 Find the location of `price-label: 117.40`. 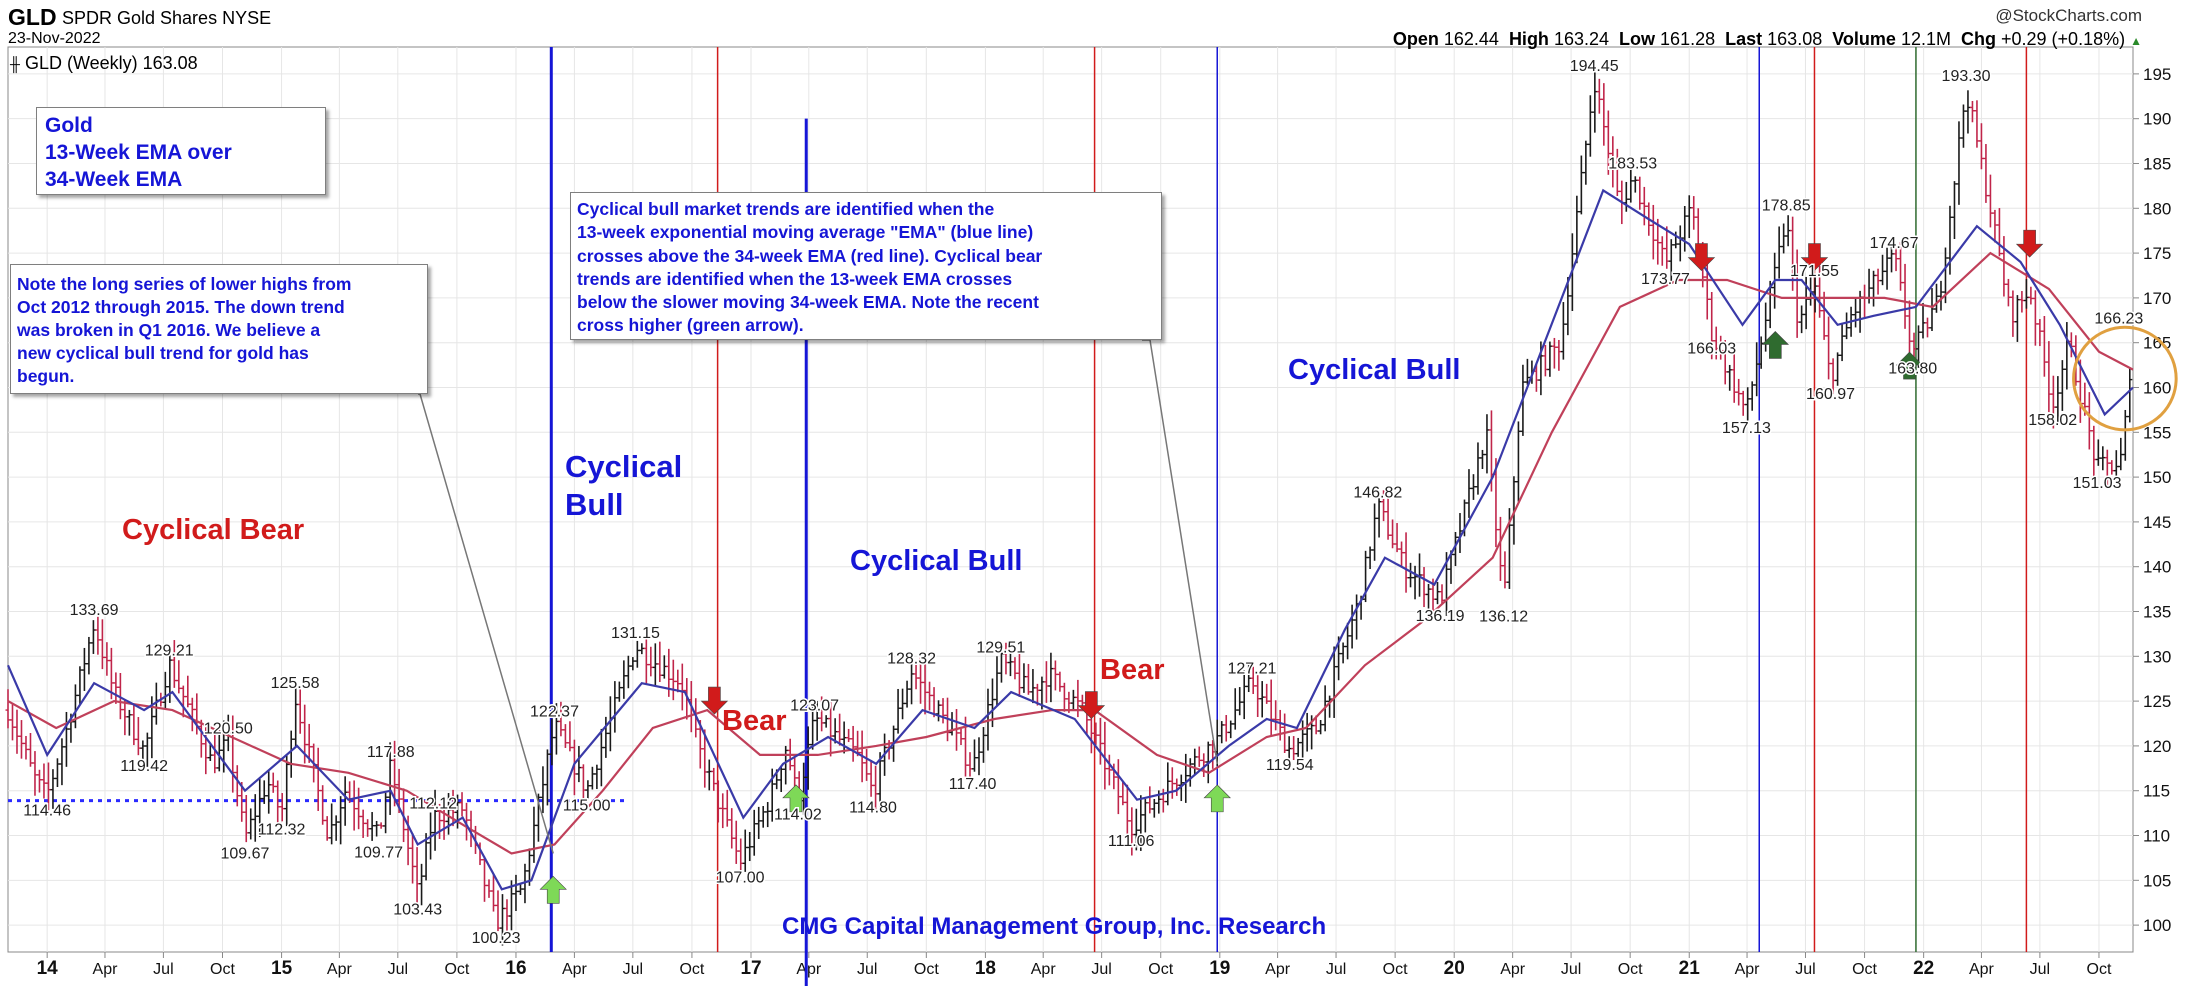

price-label: 117.40 is located at coordinates (973, 784).